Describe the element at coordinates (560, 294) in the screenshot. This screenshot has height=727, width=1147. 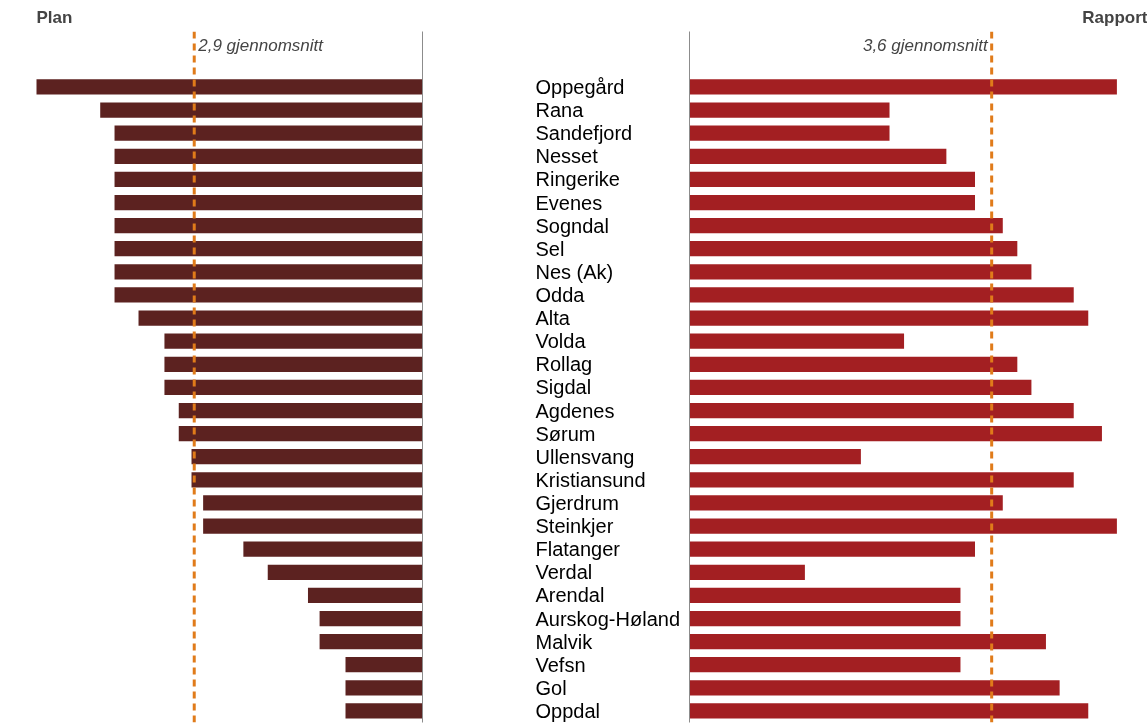
I see `y-tick-label: Odda` at that location.